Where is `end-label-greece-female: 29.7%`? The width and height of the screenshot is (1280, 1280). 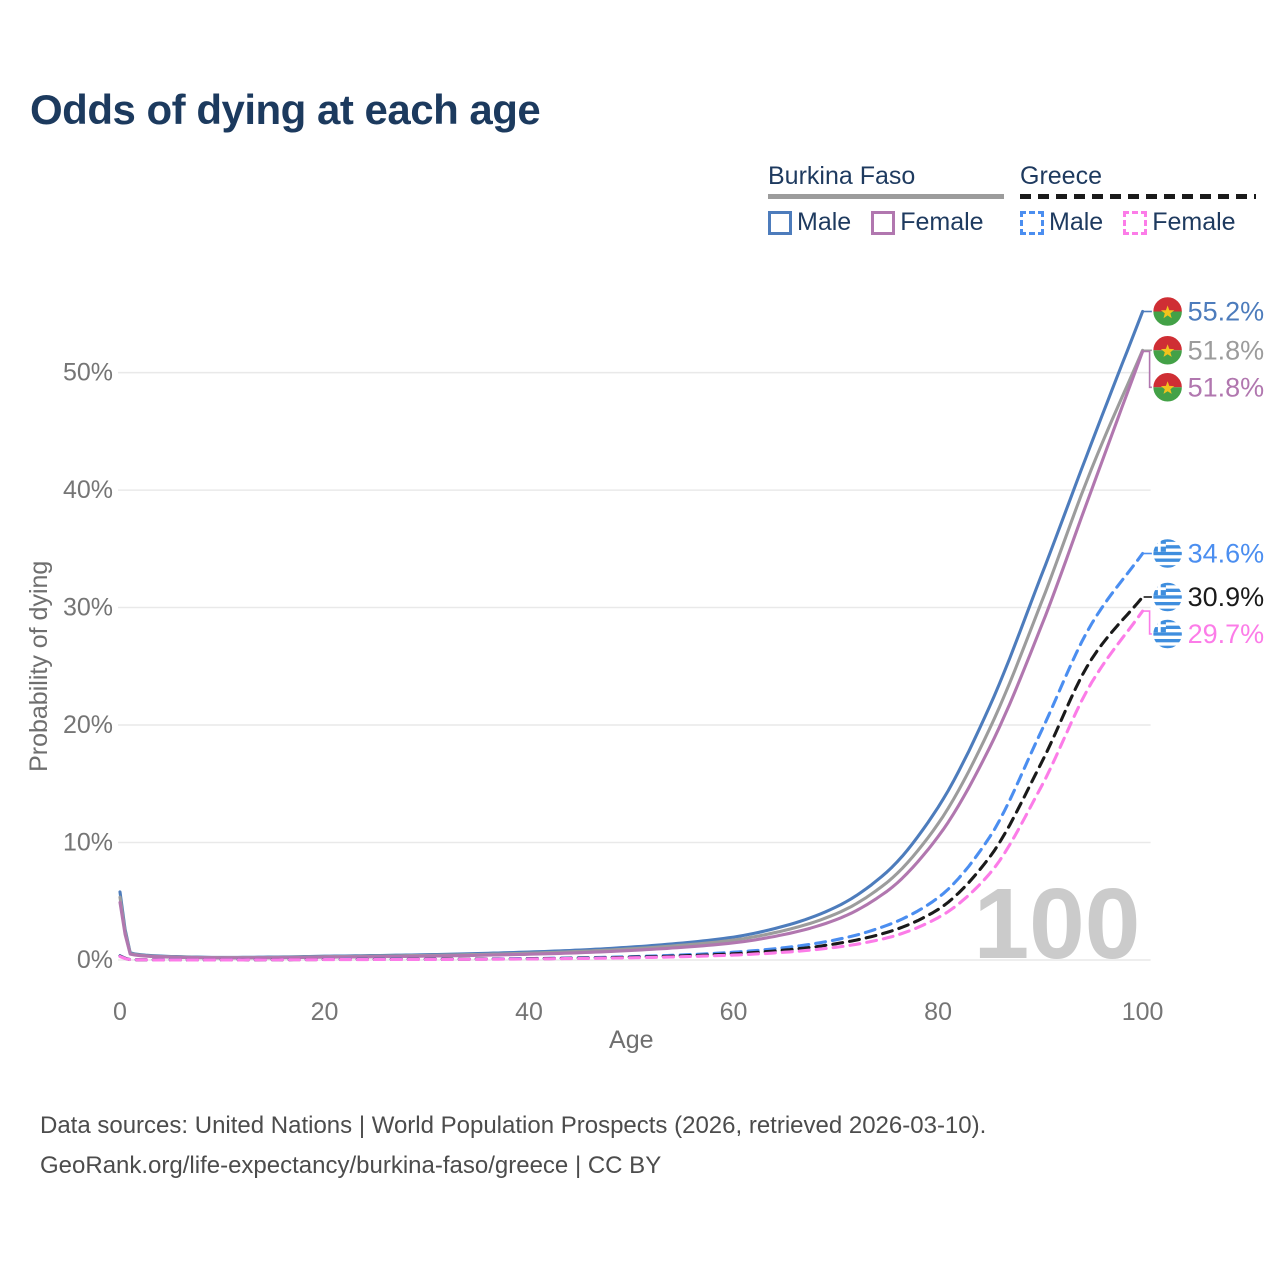 end-label-greece-female: 29.7% is located at coordinates (1204, 630).